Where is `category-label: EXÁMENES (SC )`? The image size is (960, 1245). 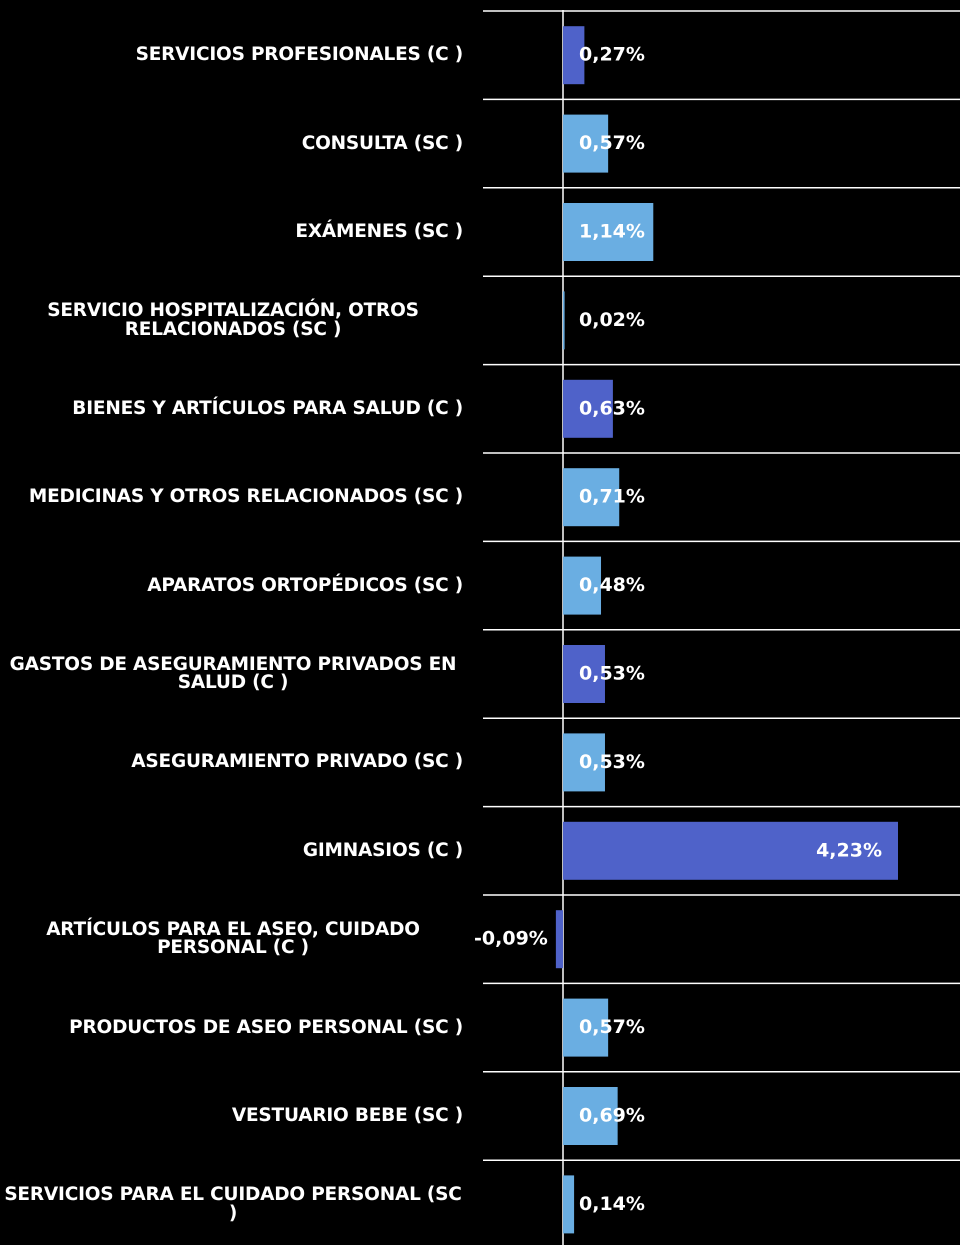
category-label: EXÁMENES (SC ) is located at coordinates (379, 231).